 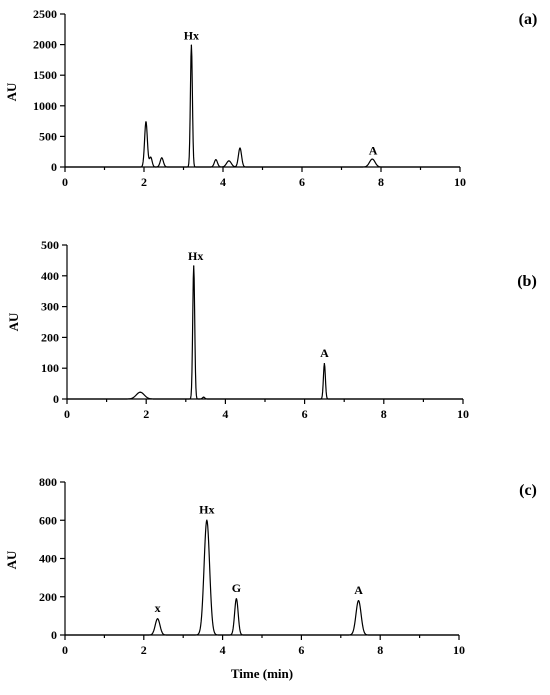 What do you see at coordinates (45, 75) in the screenshot?
I see `y-tick-label: 1500` at bounding box center [45, 75].